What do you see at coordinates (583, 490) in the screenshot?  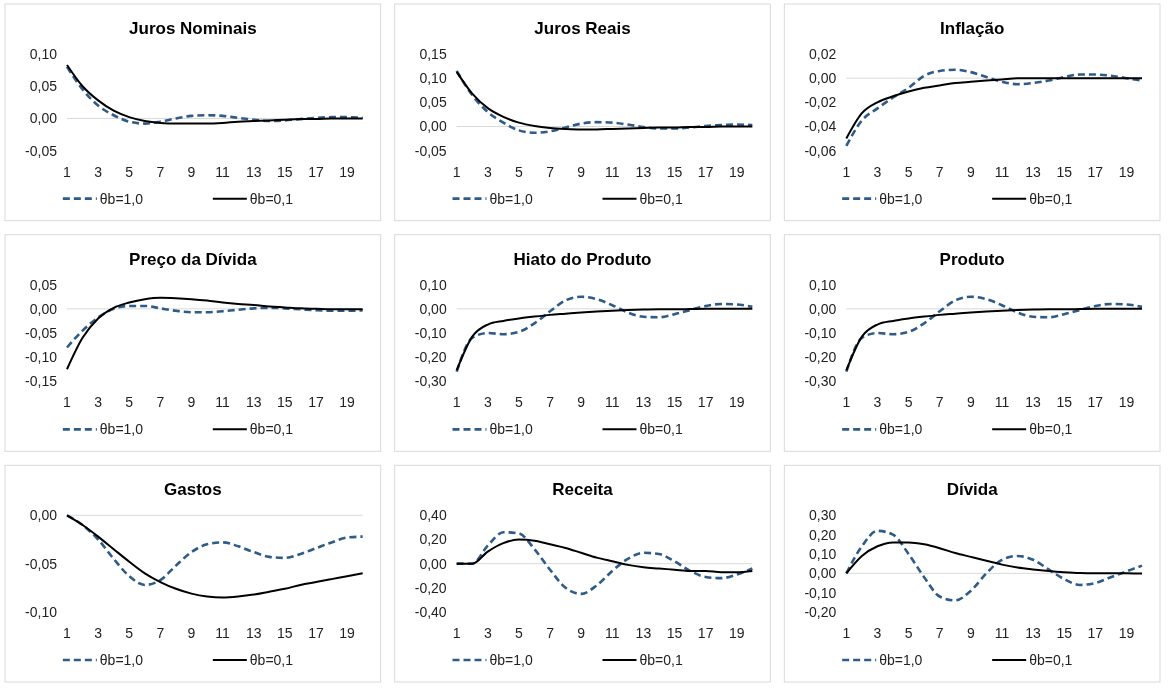 I see `chart-title: Receita` at bounding box center [583, 490].